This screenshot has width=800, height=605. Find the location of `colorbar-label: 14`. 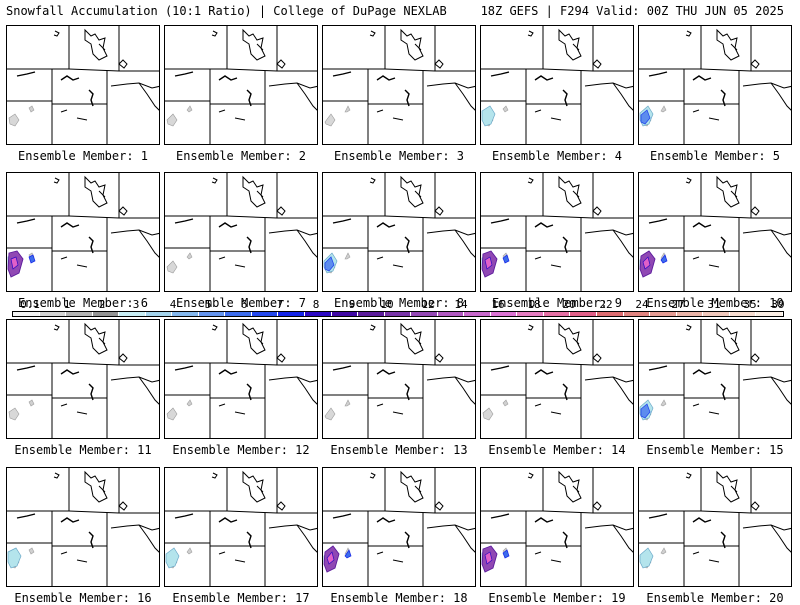

colorbar-label: 14 is located at coordinates (461, 304).